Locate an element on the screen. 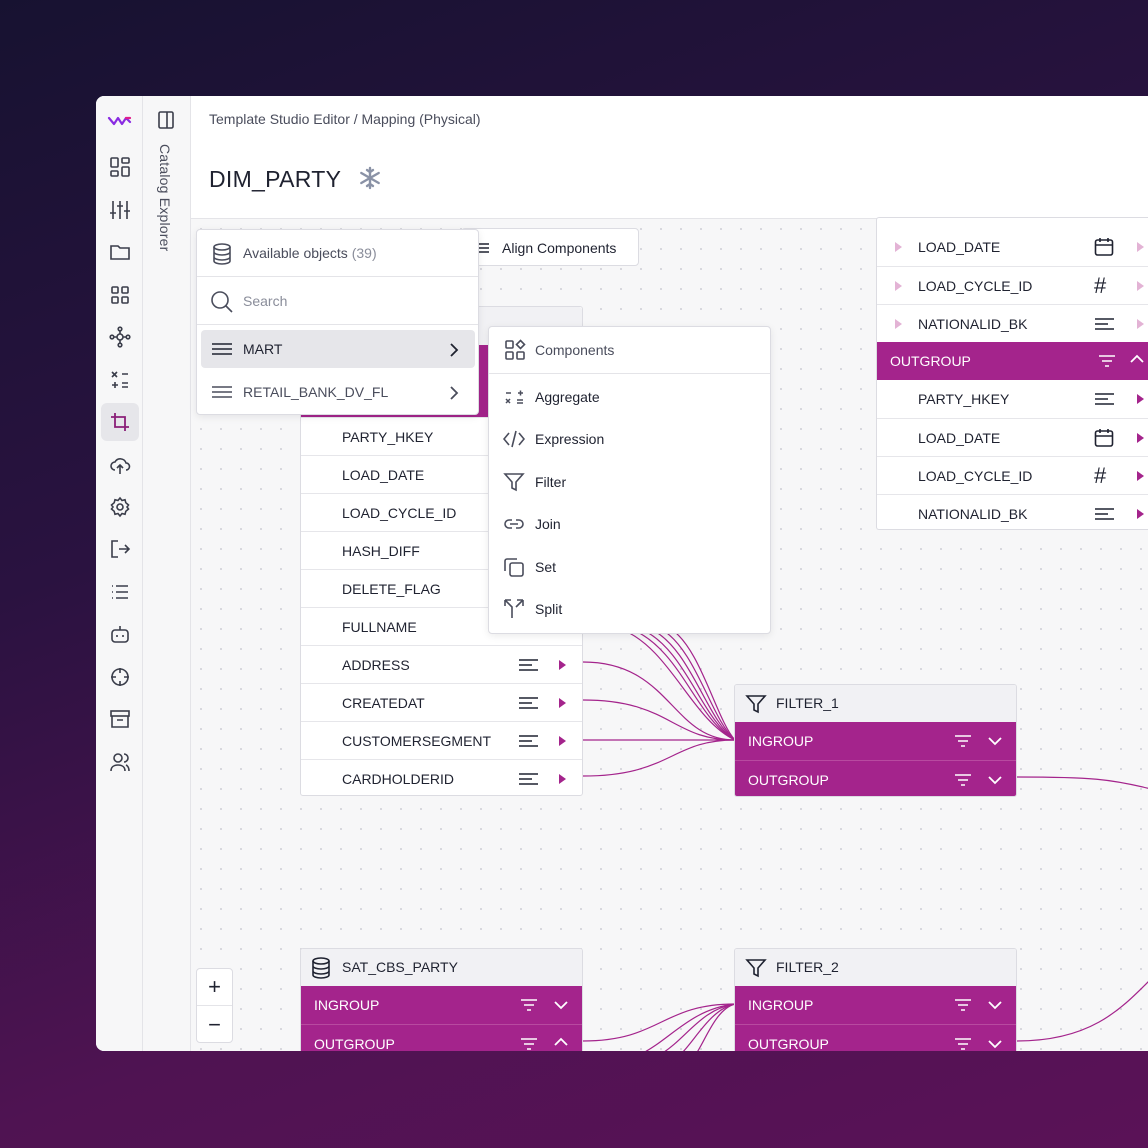  cloud-upload-icon is located at coordinates (120, 465).